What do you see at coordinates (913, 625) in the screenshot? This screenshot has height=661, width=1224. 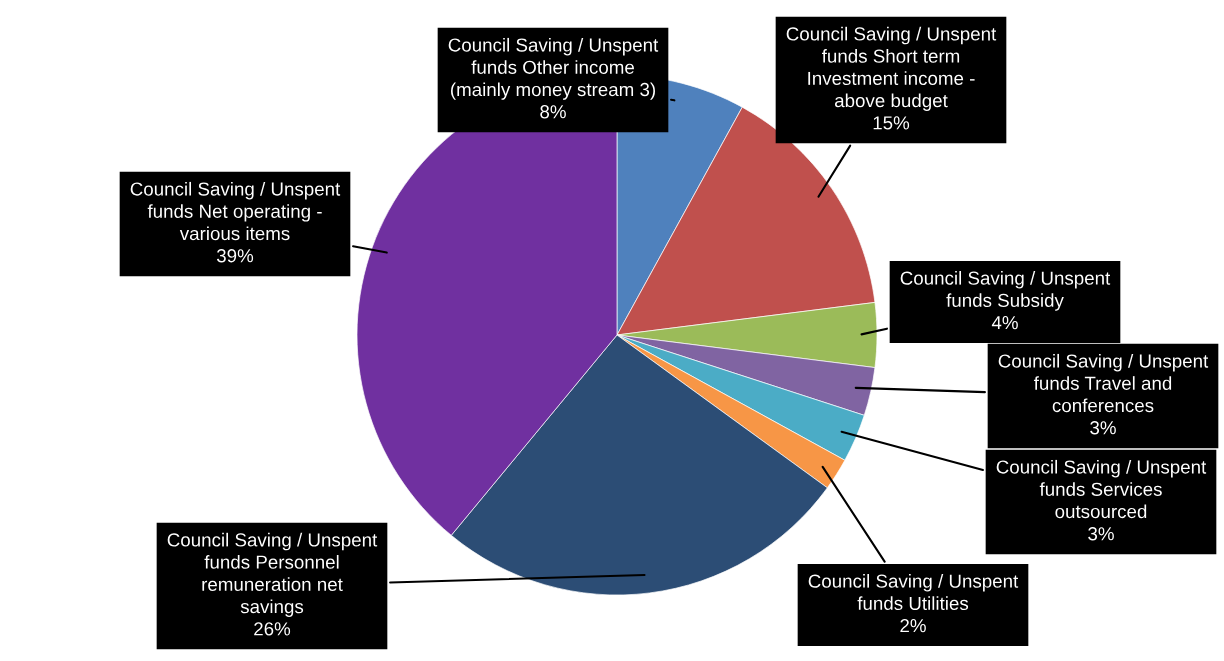 I see `data-label: 2%` at bounding box center [913, 625].